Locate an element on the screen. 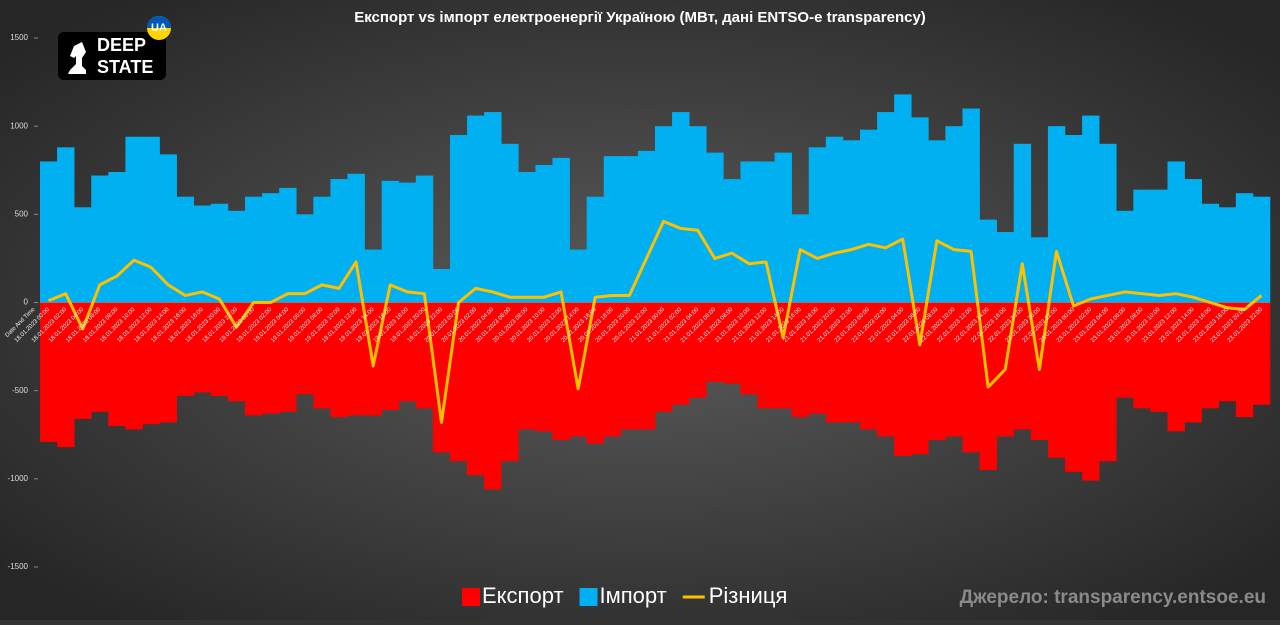  y-tick-label: 1500 is located at coordinates (19, 37).